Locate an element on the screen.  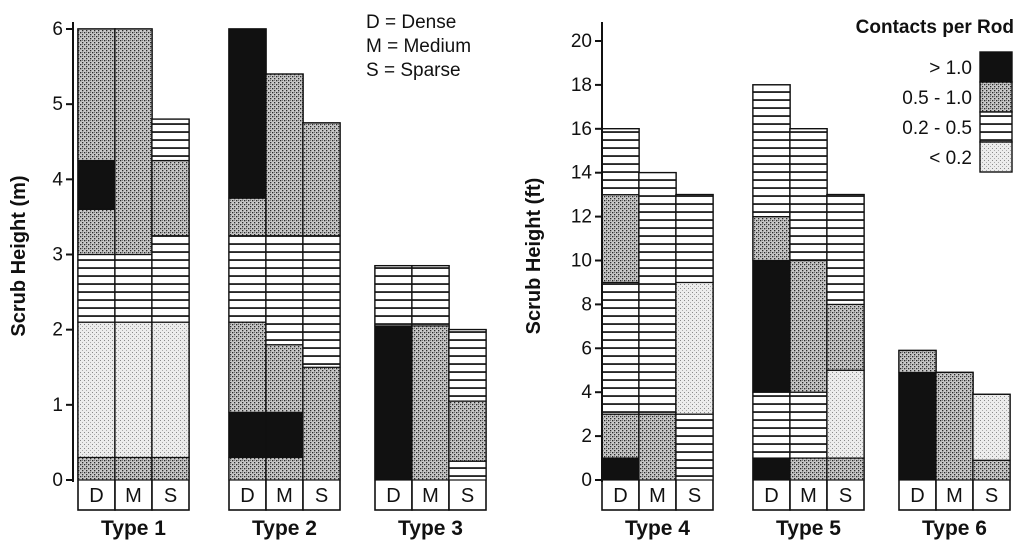
group-label-type-2: Type 2 is located at coordinates (284, 528).